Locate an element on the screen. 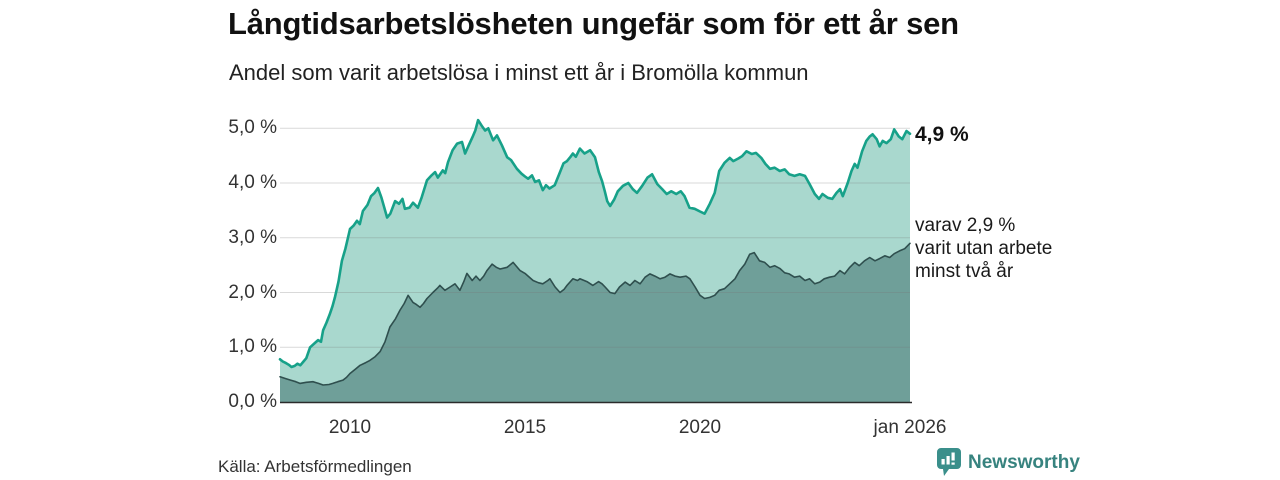  newsworthy-logo: Newsworthy is located at coordinates (1008, 462).